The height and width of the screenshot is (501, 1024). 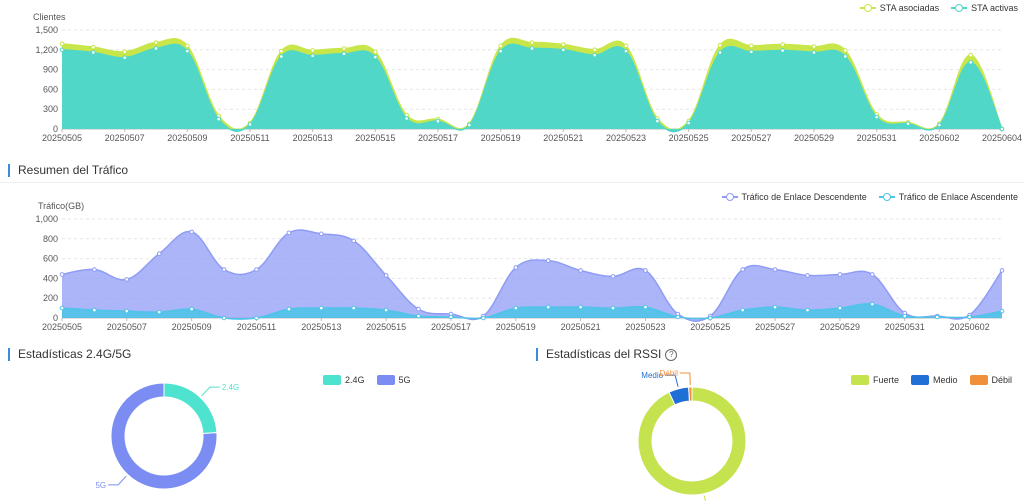 I want to click on x-tick-label: 20250519, so click(x=516, y=327).